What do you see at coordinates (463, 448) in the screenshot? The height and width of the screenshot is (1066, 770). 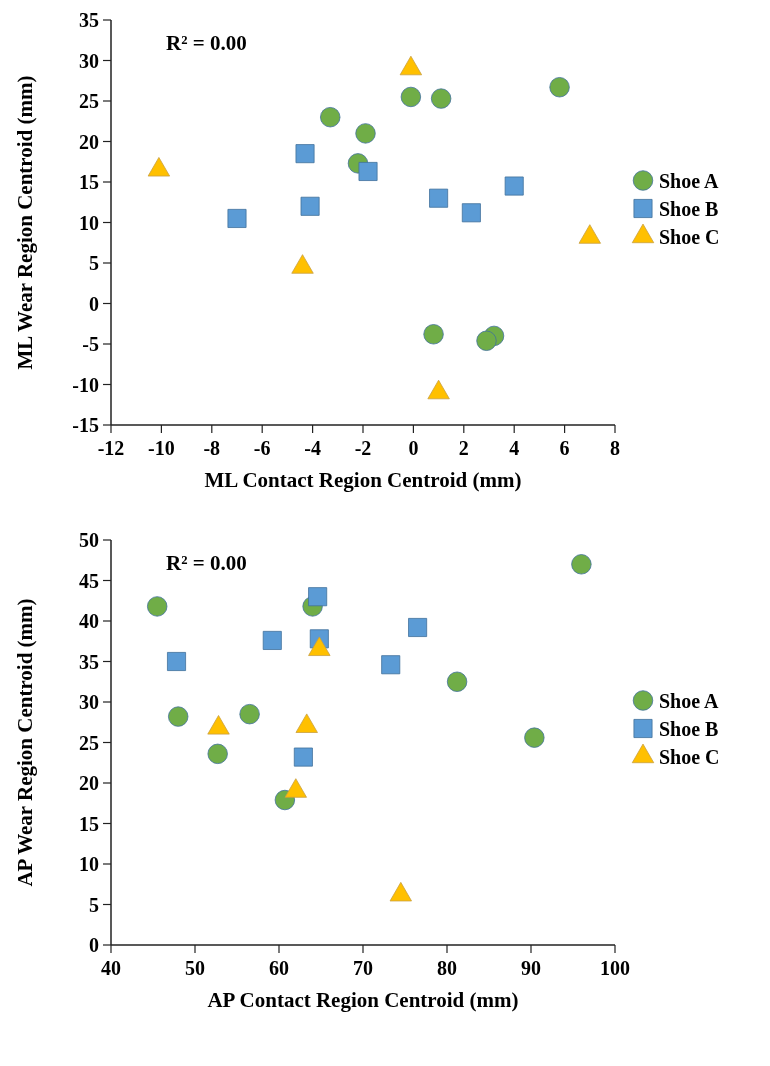 I see `x-tick-label: 2` at bounding box center [463, 448].